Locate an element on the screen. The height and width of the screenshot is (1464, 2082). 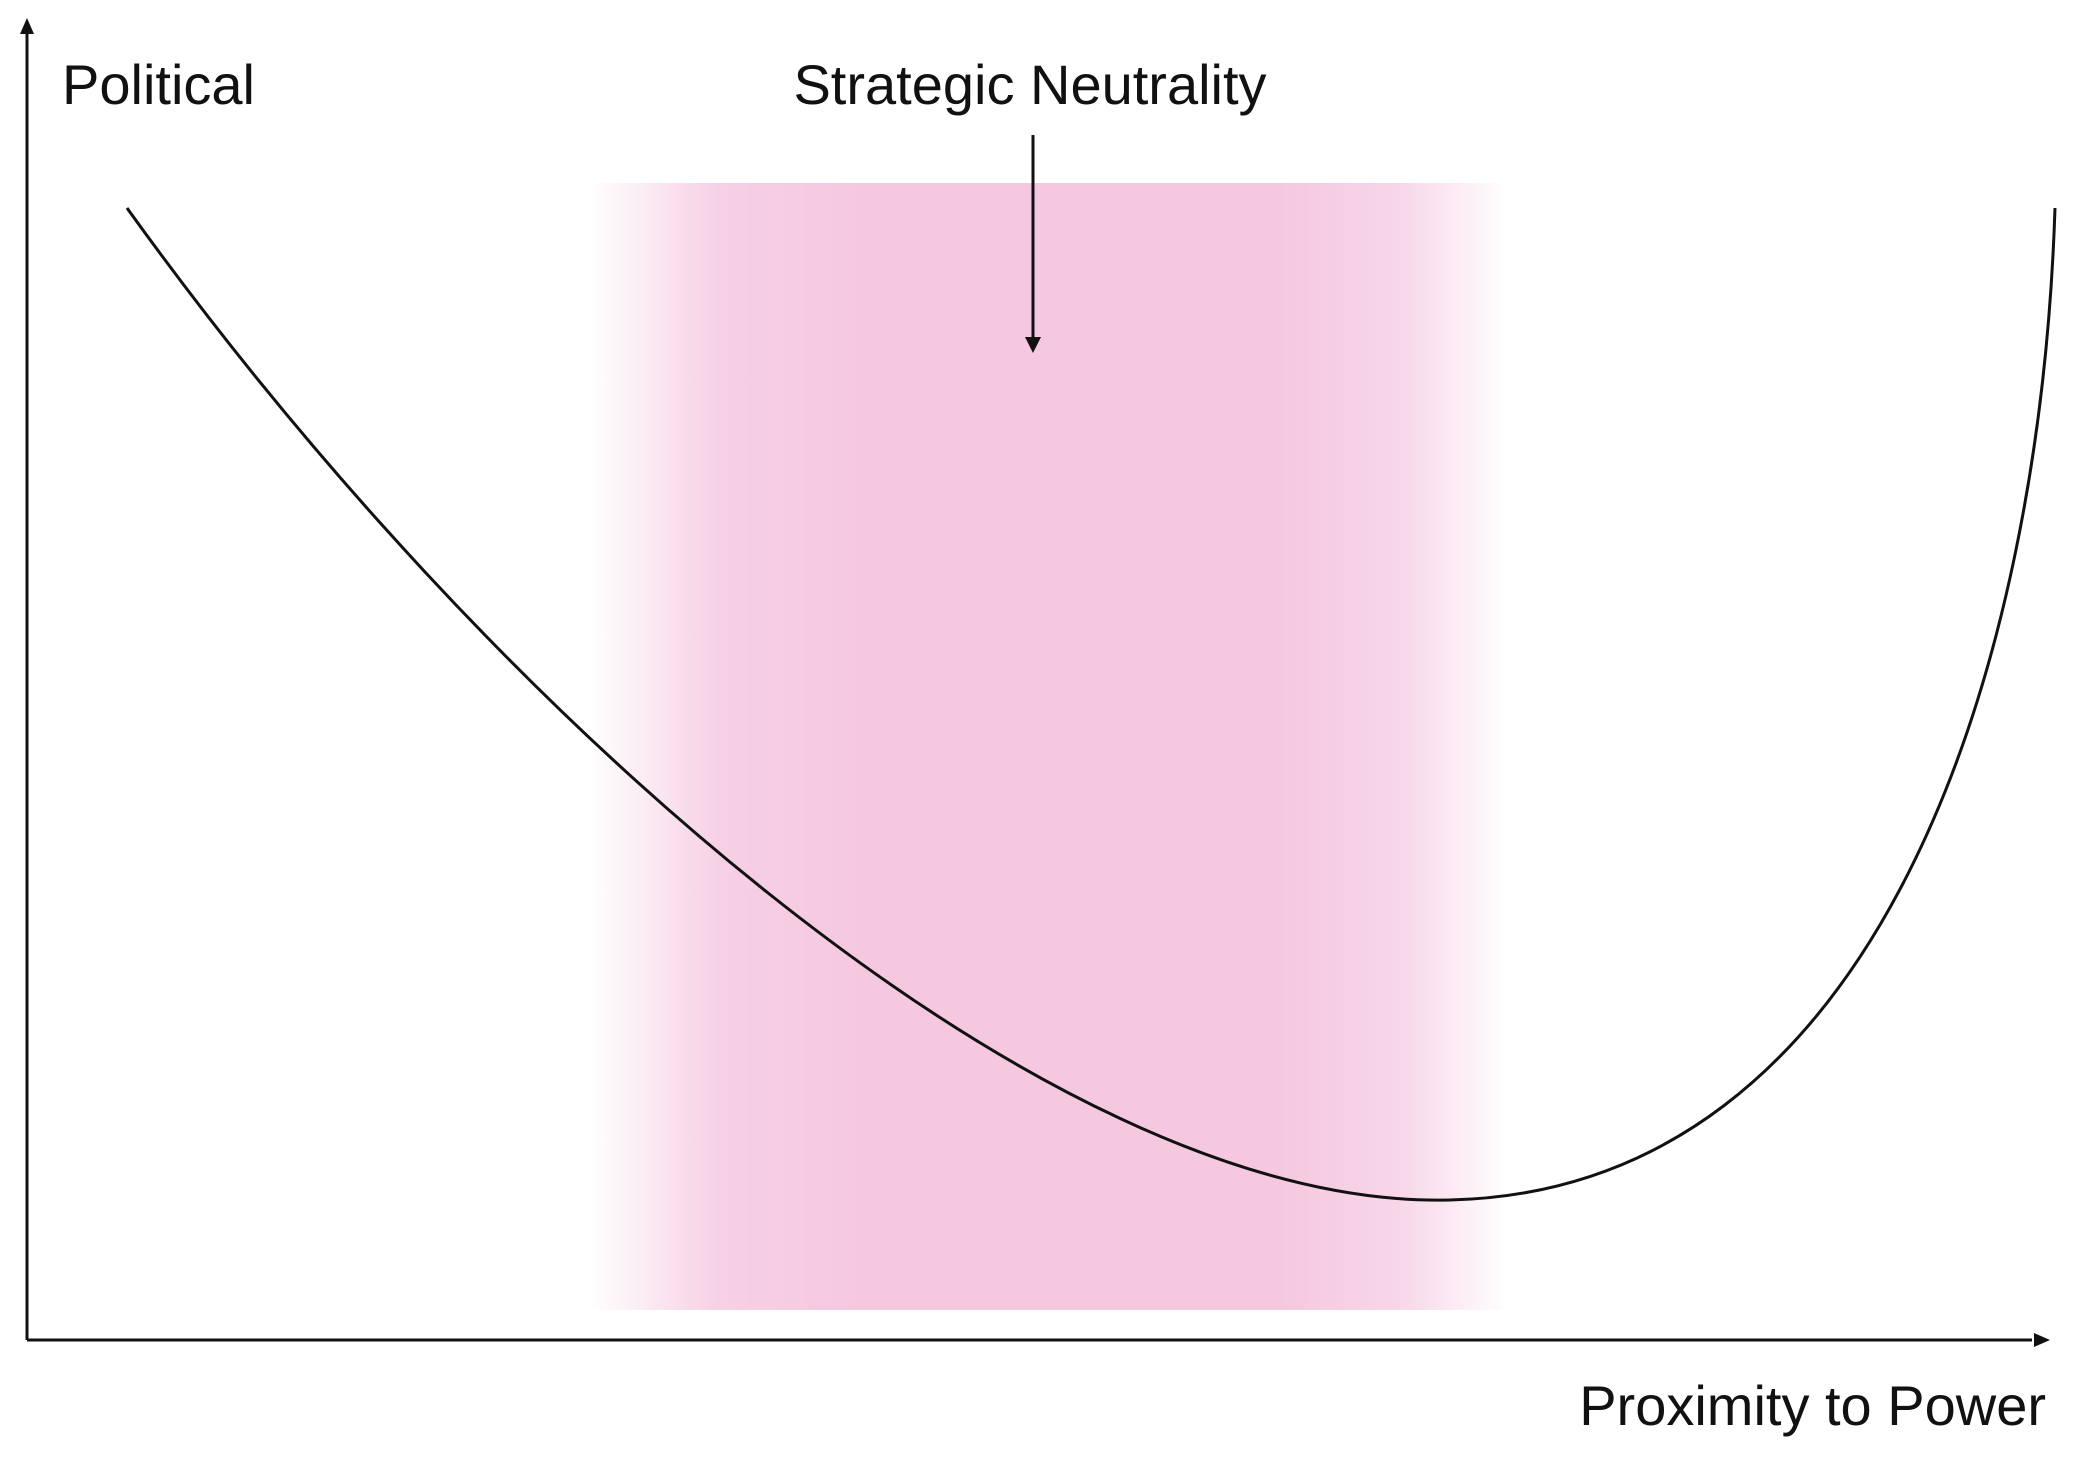
x-axis-label: Proximity to Power is located at coordinates (1812, 1405).